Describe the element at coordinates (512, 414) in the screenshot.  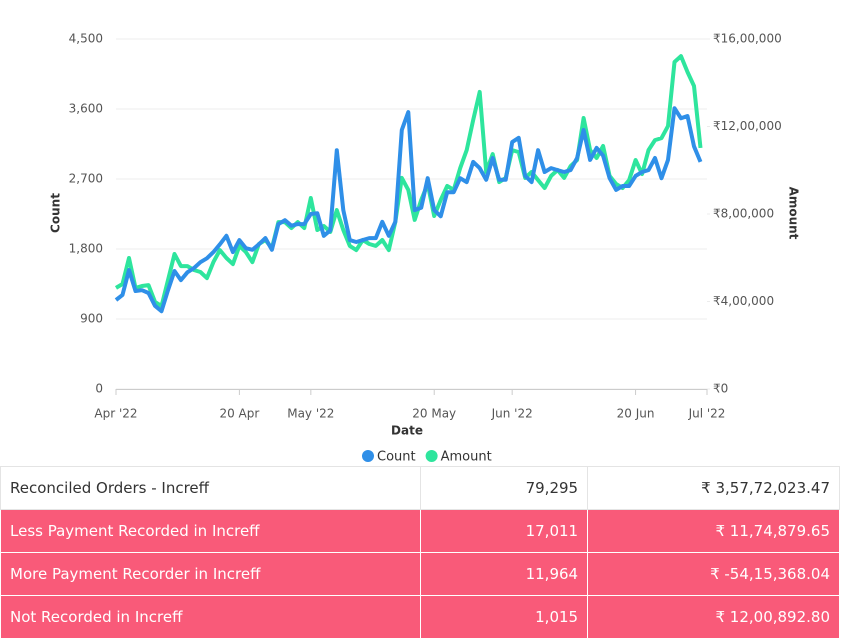
I see `x-tick-label: Jun '22` at that location.